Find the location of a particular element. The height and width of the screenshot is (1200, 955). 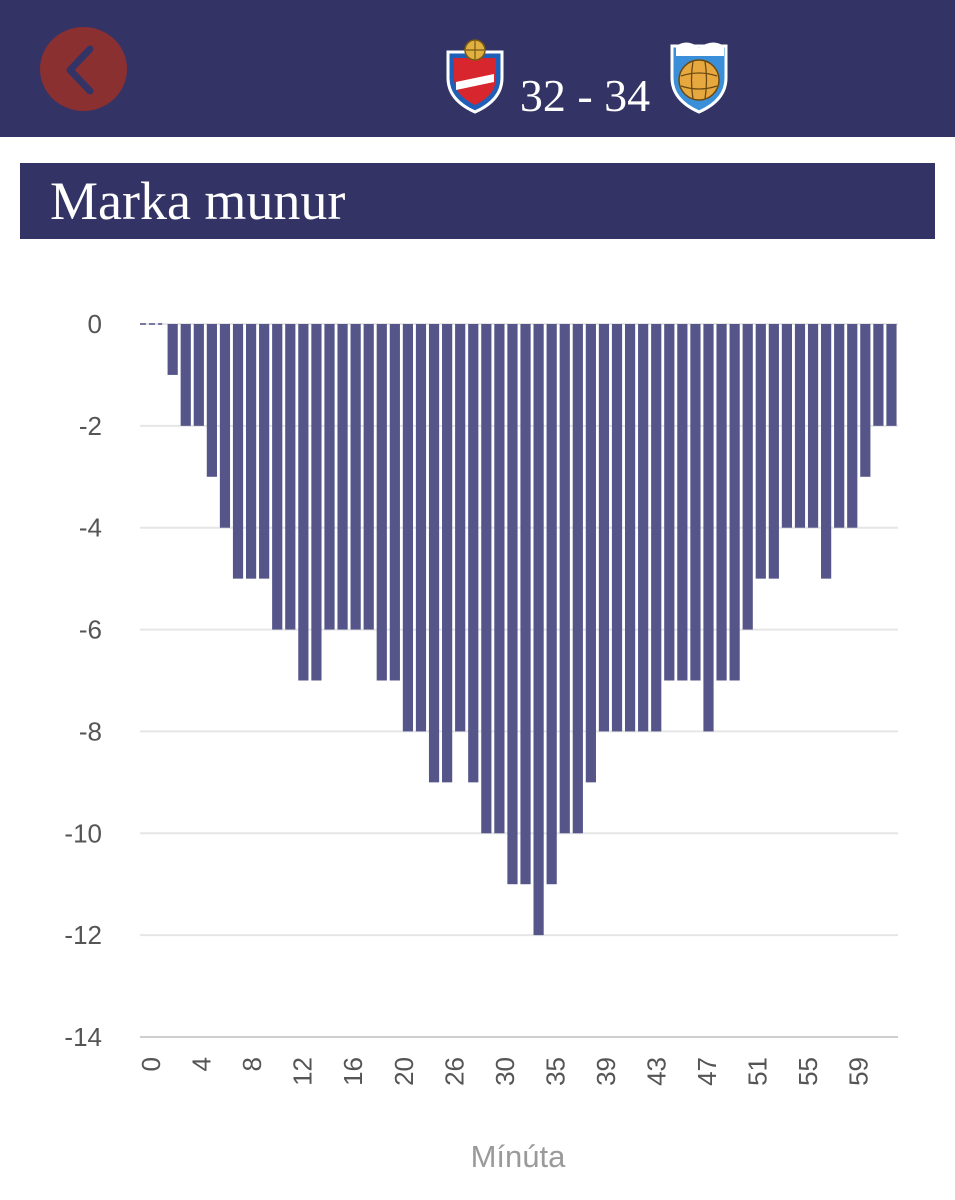

x-tick-label: 51 is located at coordinates (758, 1071).